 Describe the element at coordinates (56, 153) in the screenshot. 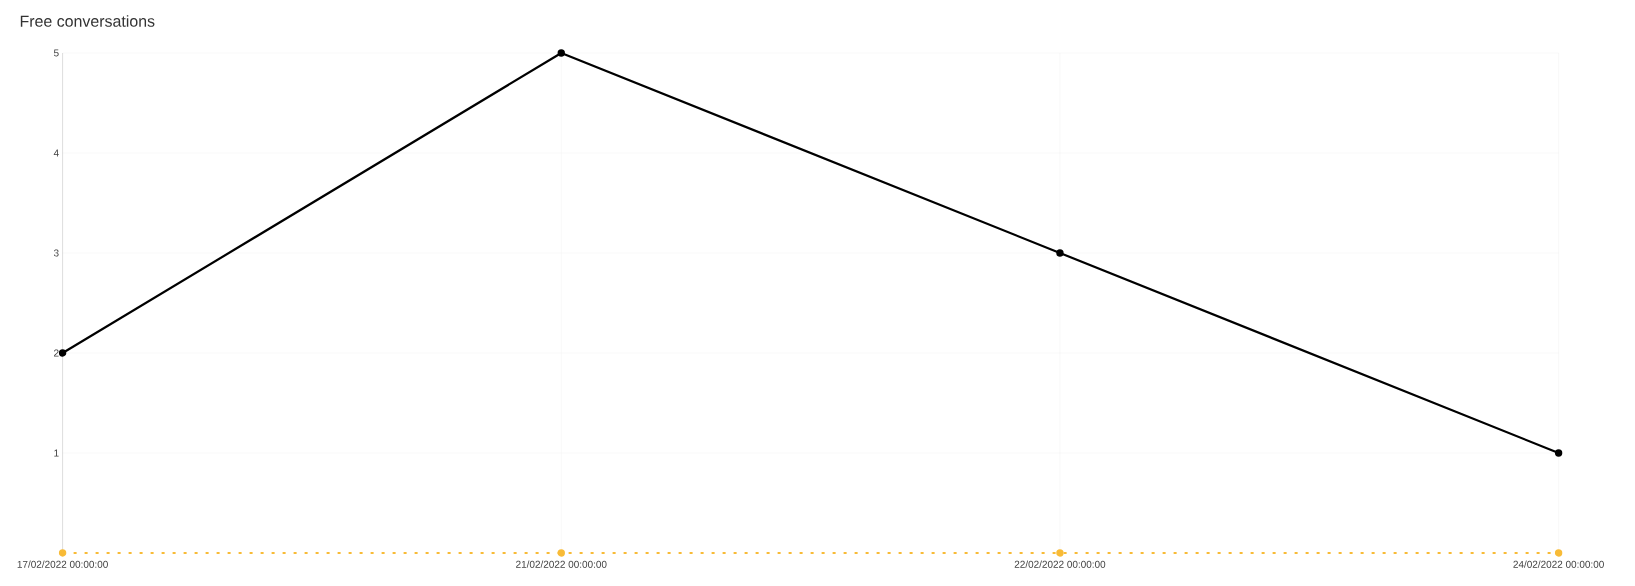

I see `y-tick-label: 4` at that location.